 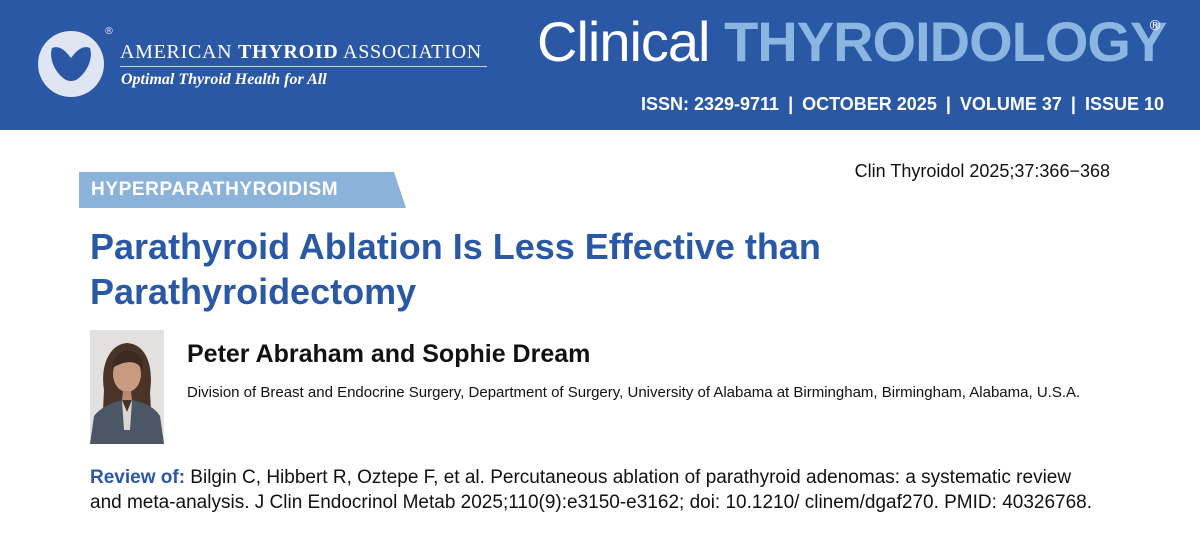 I want to click on article-citation: Clin Thyroidol 2025;37:366−368, so click(x=982, y=171).